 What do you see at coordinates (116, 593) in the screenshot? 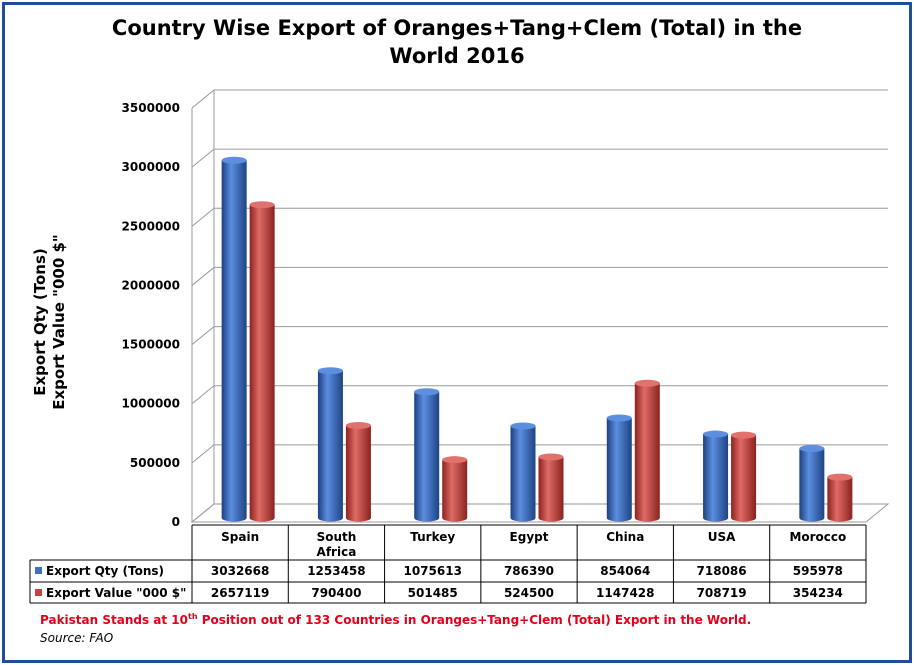
I see `legend-label: Export Value "000 $"` at bounding box center [116, 593].